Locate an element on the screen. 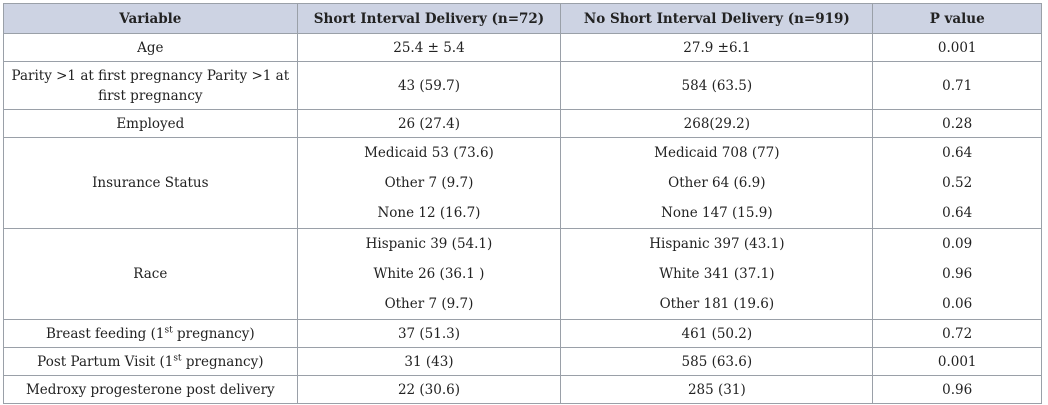 Image resolution: width=1048 pixels, height=405 pixels. p-value: 0.64 0.52 0.64 is located at coordinates (957, 183).